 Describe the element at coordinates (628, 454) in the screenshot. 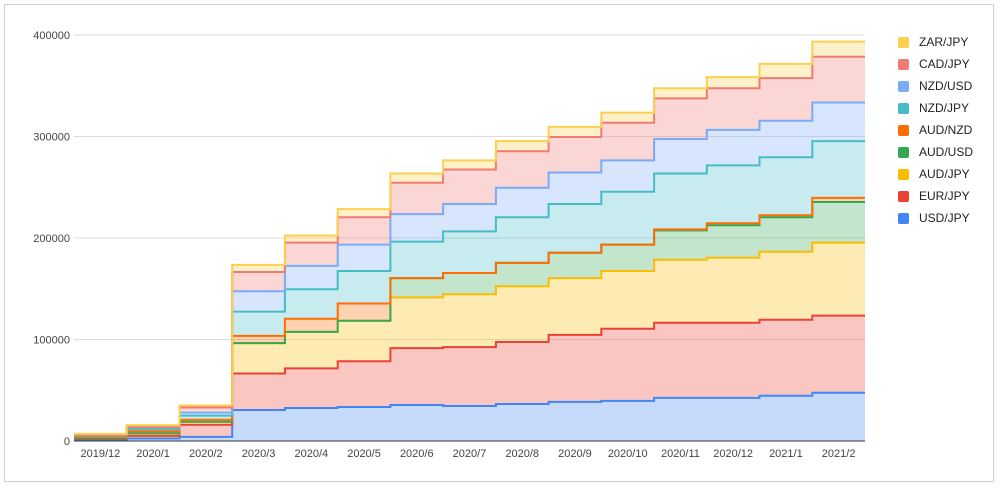

I see `x-tick-label: 2020/10` at that location.